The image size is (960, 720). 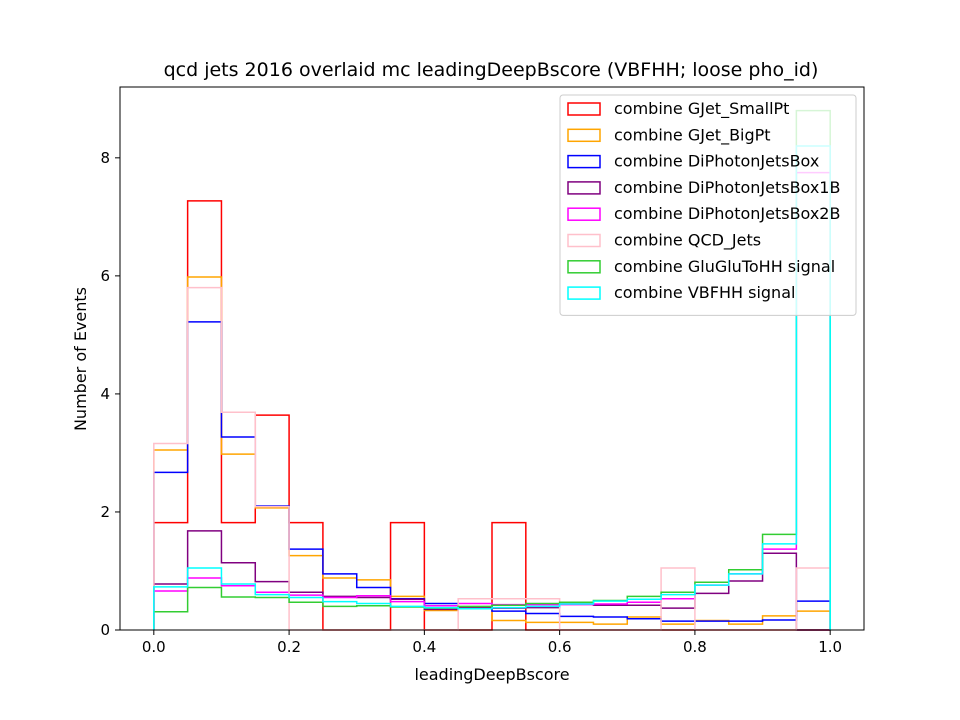 What do you see at coordinates (154, 647) in the screenshot?
I see `x-tick-label: 0.0` at bounding box center [154, 647].